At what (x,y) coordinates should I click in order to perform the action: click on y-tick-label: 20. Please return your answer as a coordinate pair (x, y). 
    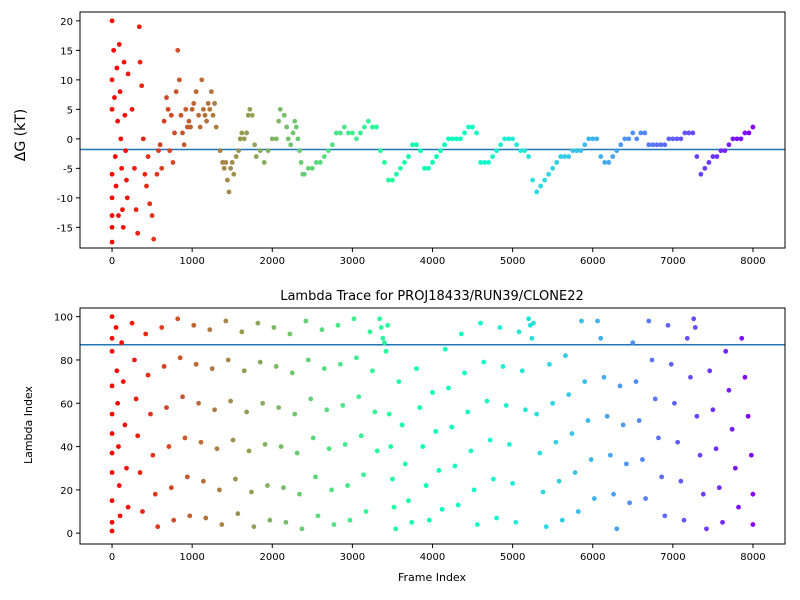
    Looking at the image, I should click on (66, 491).